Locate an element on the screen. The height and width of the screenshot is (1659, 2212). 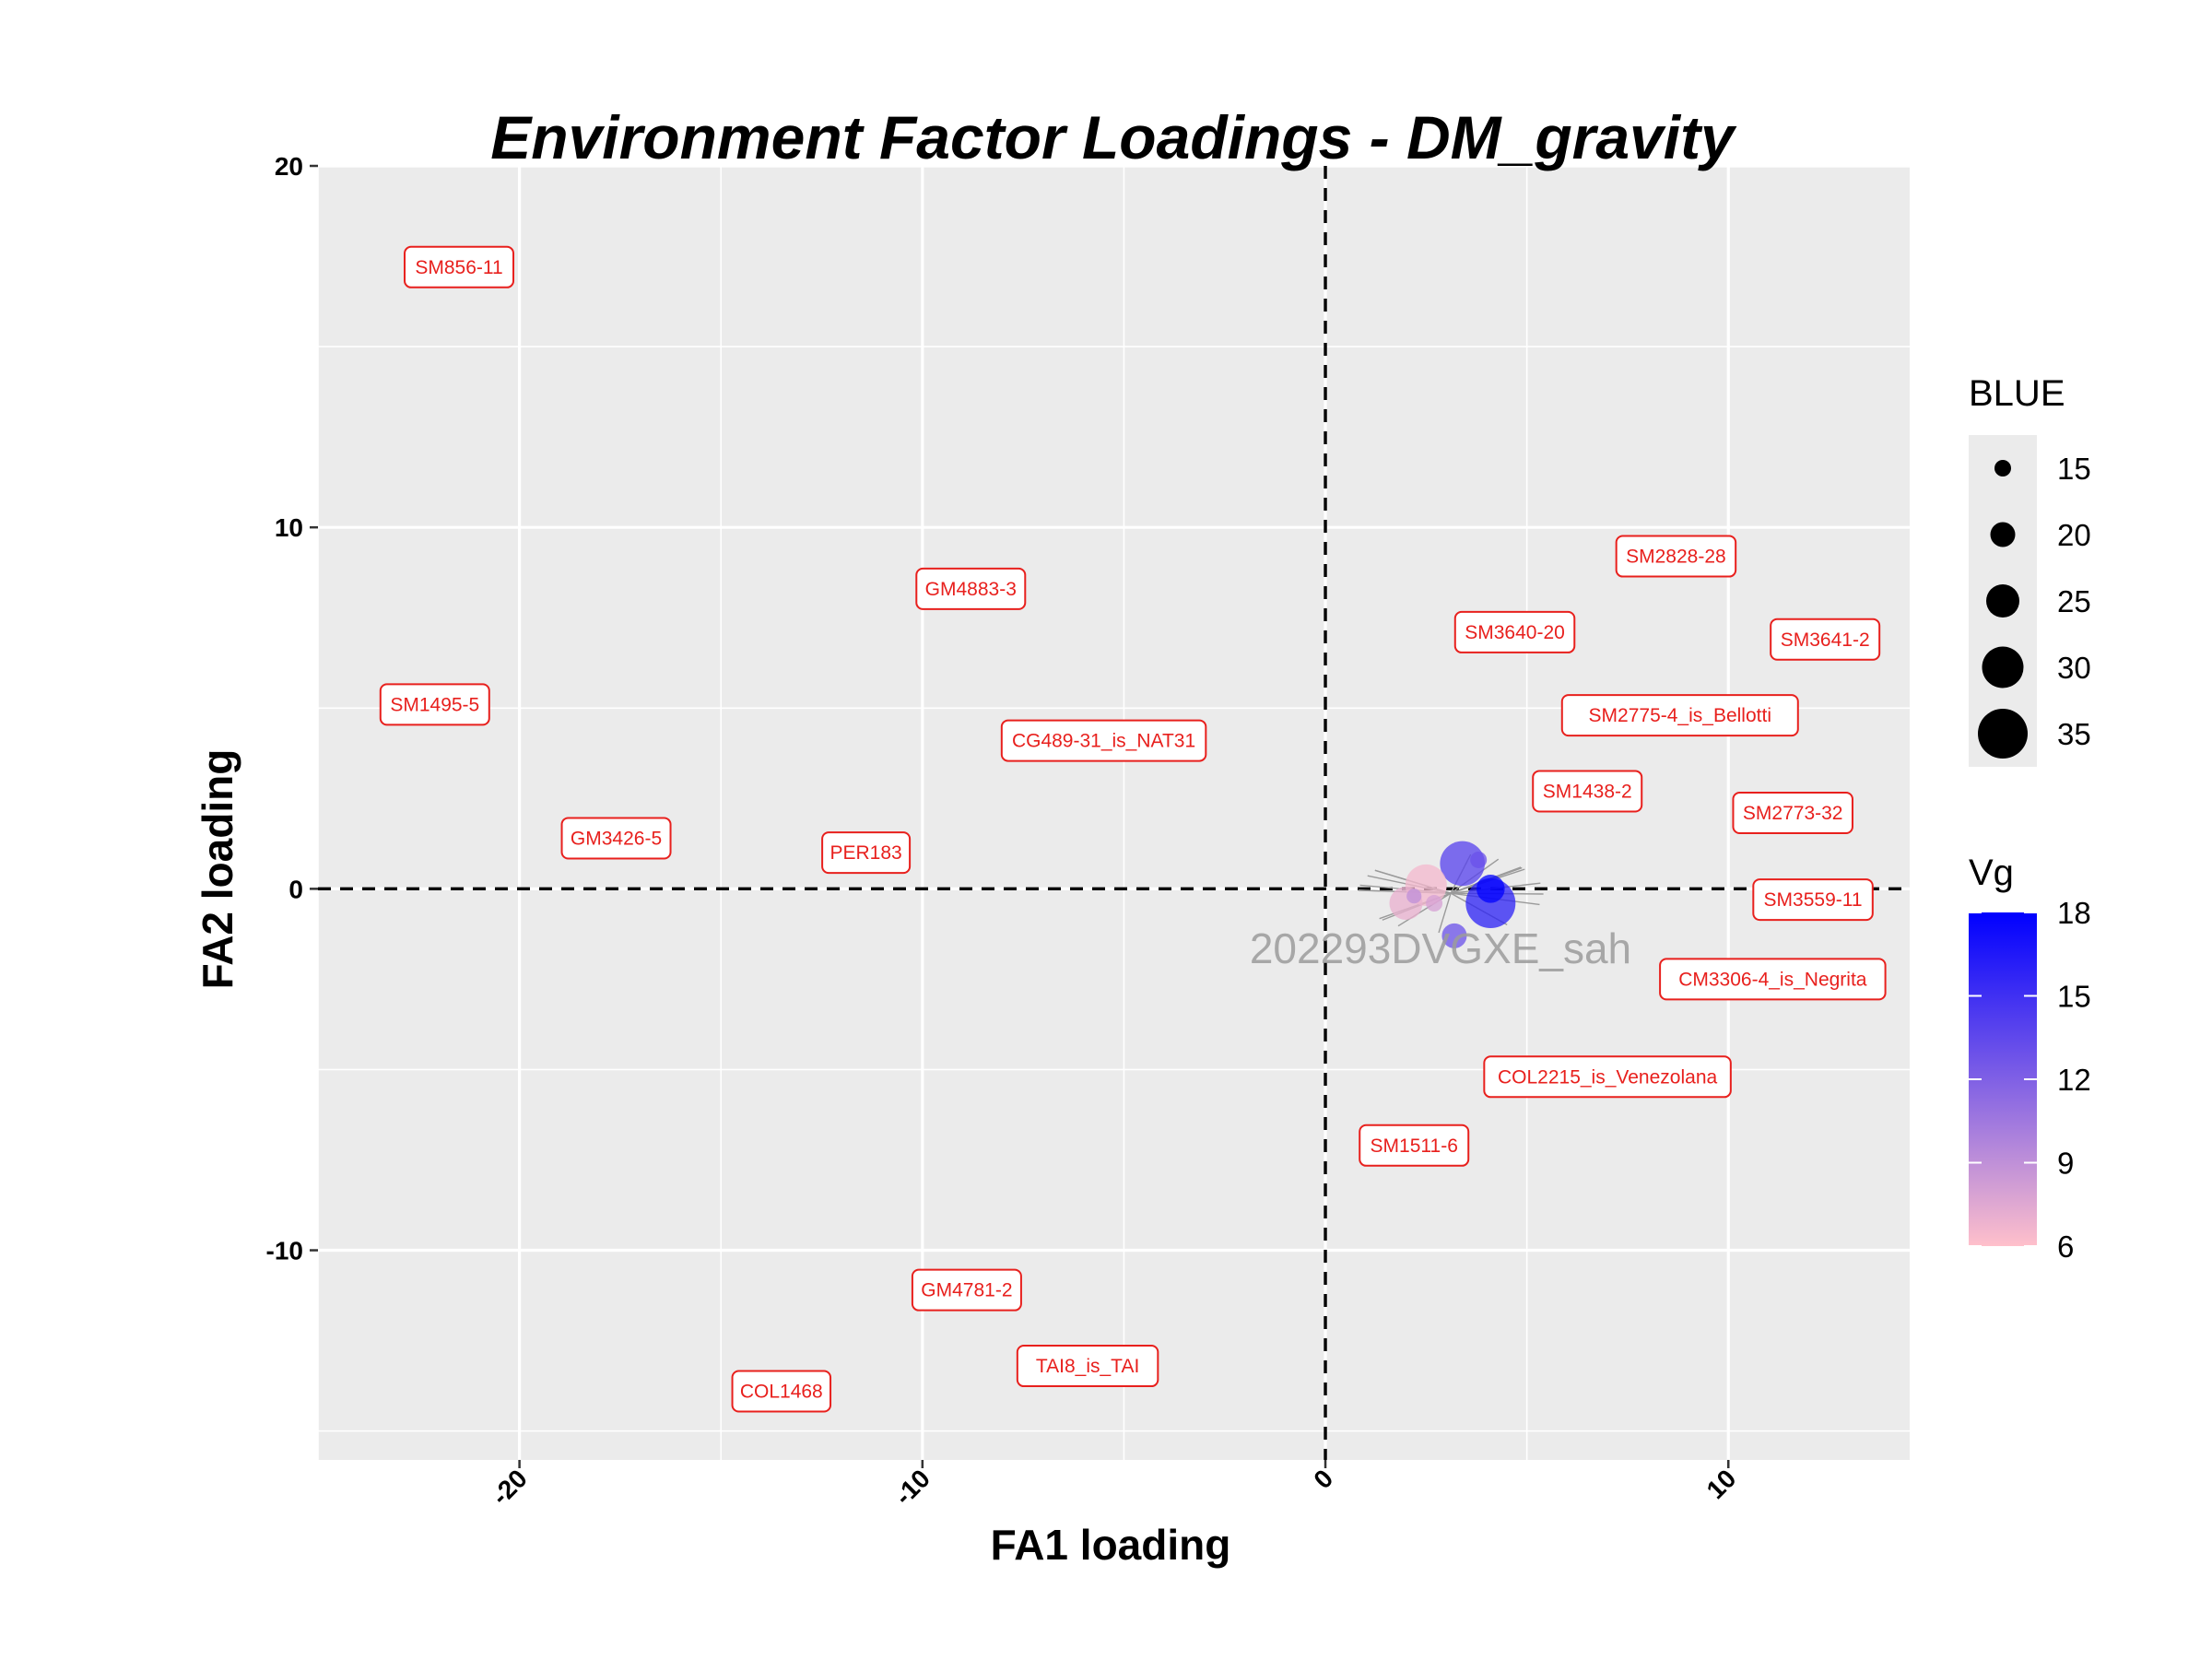
y-axis-title: FA2 loading is located at coordinates (217, 869).